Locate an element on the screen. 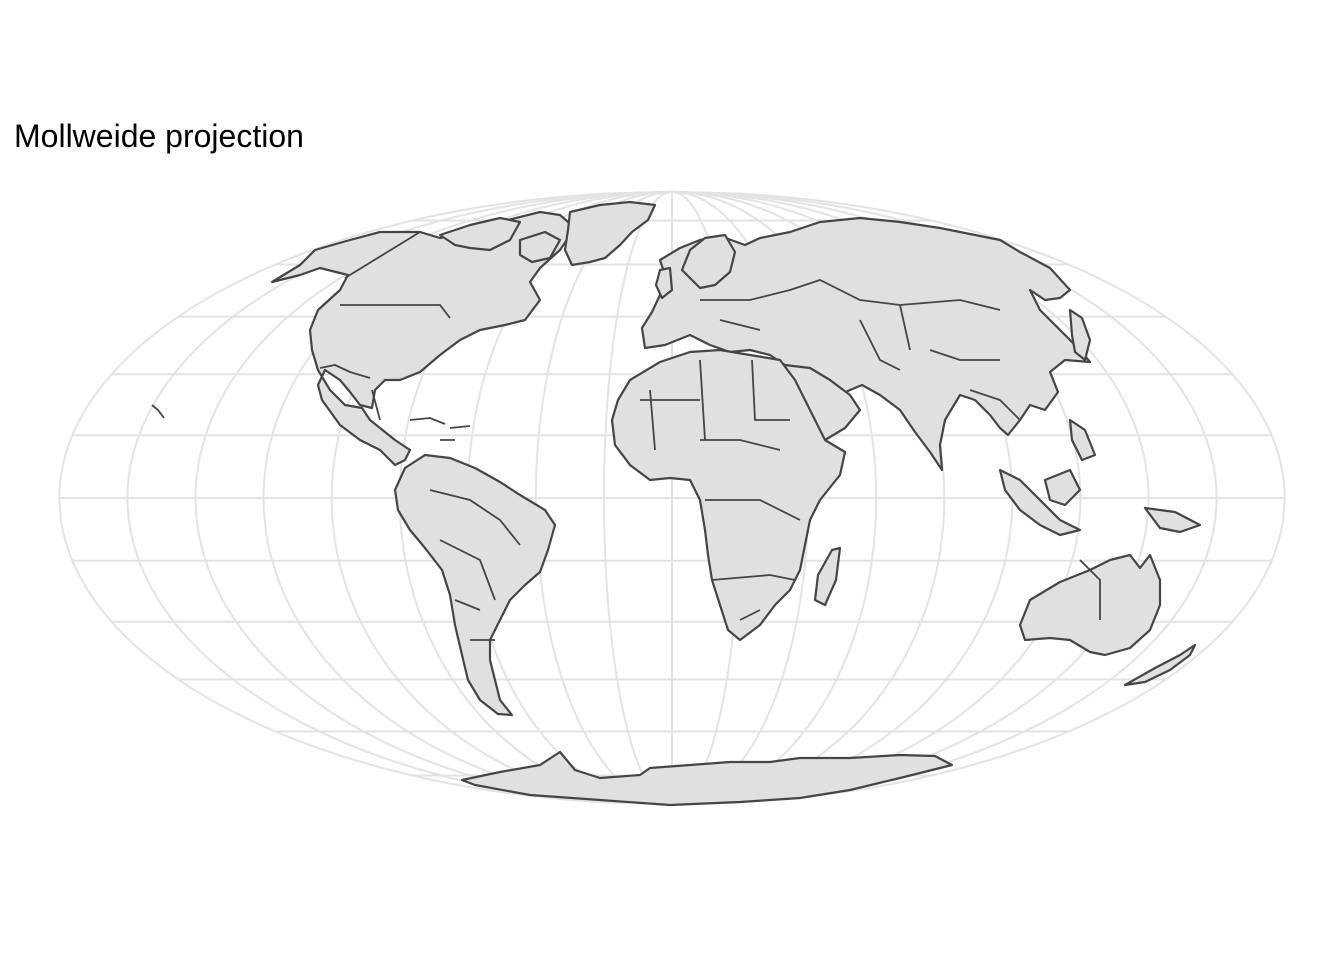 Image resolution: width=1344 pixels, height=960 pixels. arctic-islands is located at coordinates (480, 234).